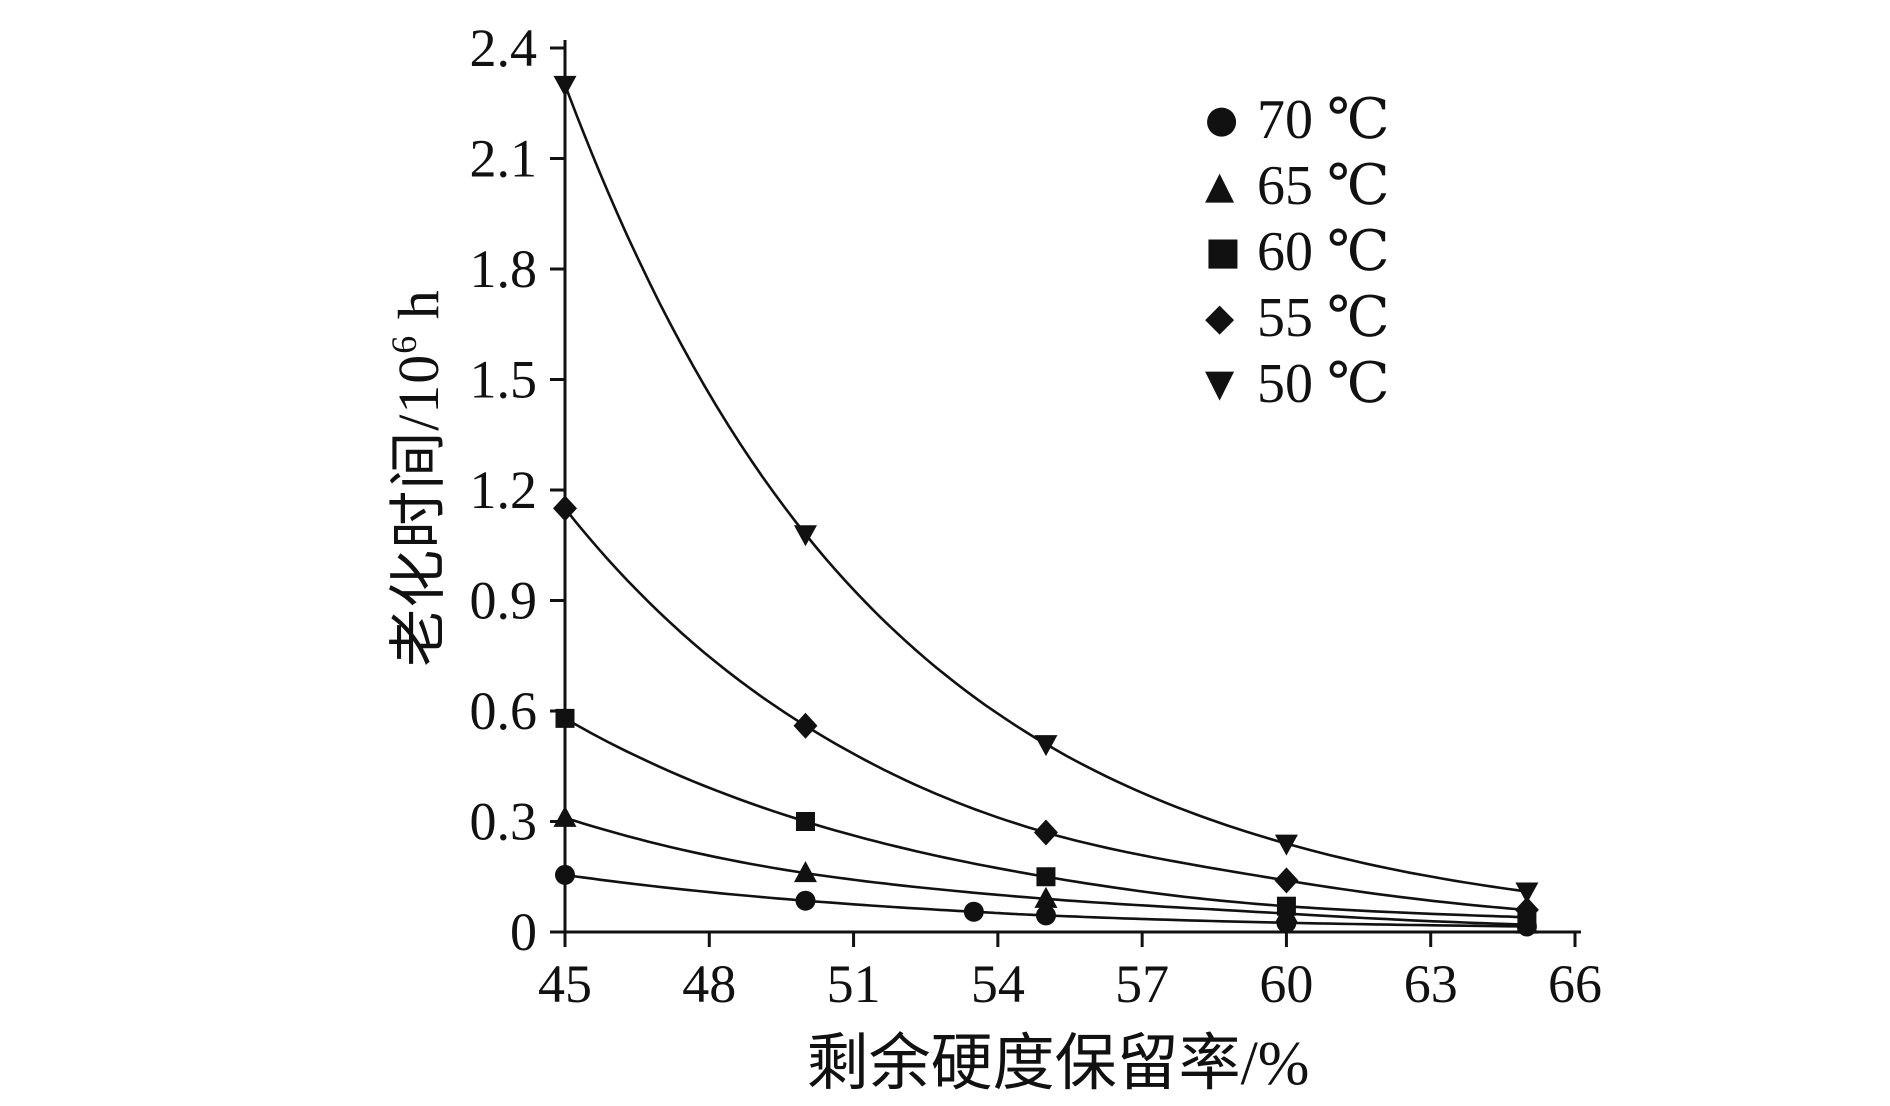  Describe the element at coordinates (504, 490) in the screenshot. I see `svg-text: 1.2` at that location.